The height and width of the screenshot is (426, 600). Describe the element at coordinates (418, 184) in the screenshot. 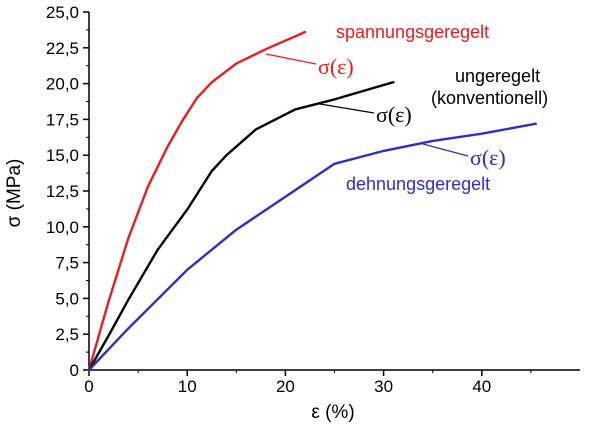

I see `annotation-7: dehnungsgeregelt` at that location.